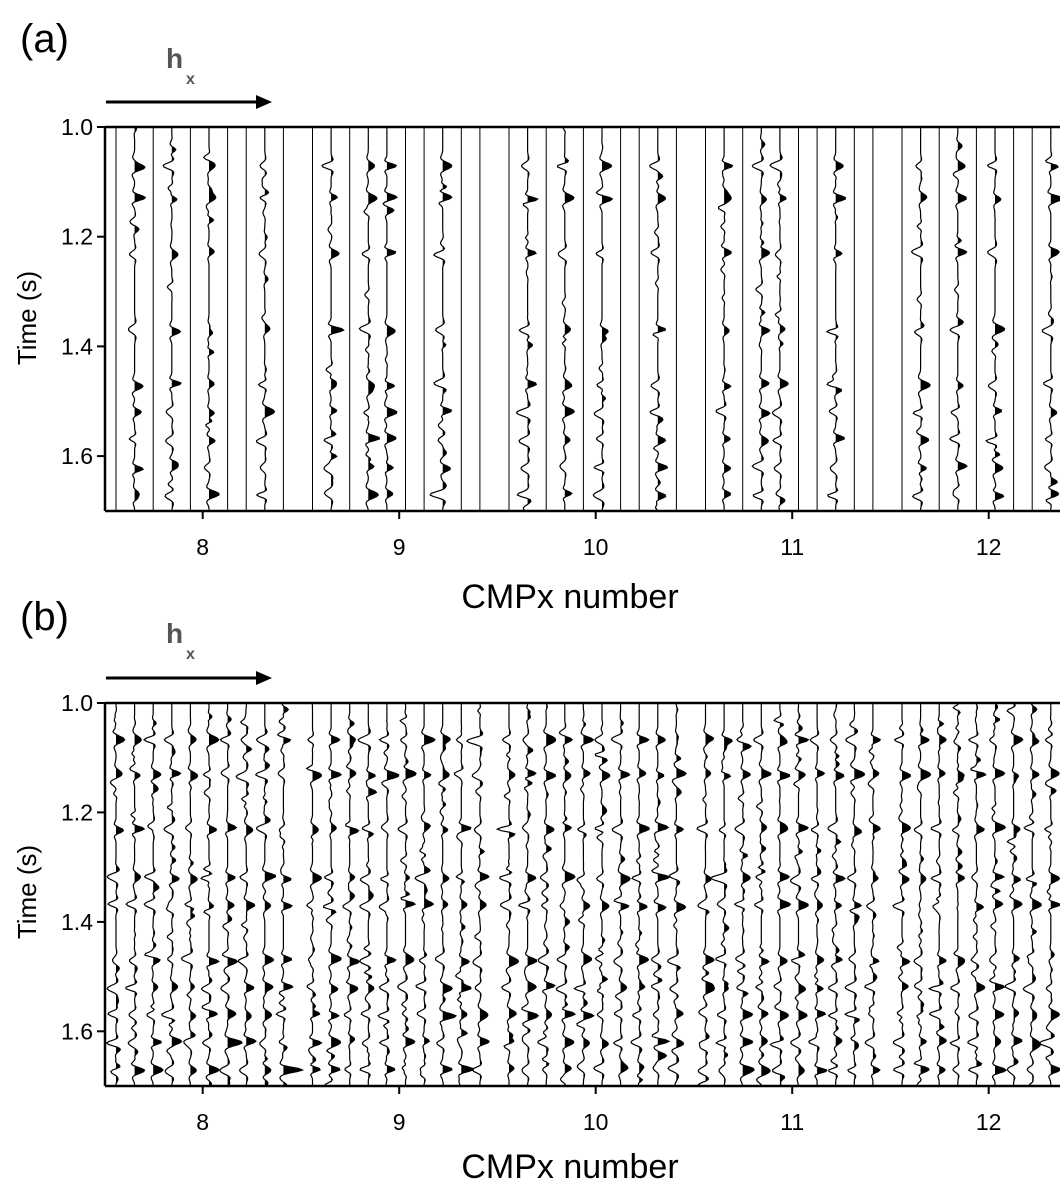 The height and width of the screenshot is (1191, 1060). What do you see at coordinates (989, 1122) in the screenshot?
I see `x-tick-label: 12` at bounding box center [989, 1122].